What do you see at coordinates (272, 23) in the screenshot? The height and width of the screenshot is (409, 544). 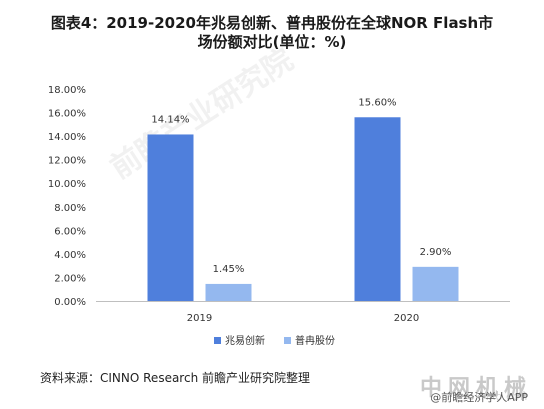 I see `chart-title-line-1: 图表4：2019-2020年兆易创新、普冉股份在全球NOR Flash市` at bounding box center [272, 23].